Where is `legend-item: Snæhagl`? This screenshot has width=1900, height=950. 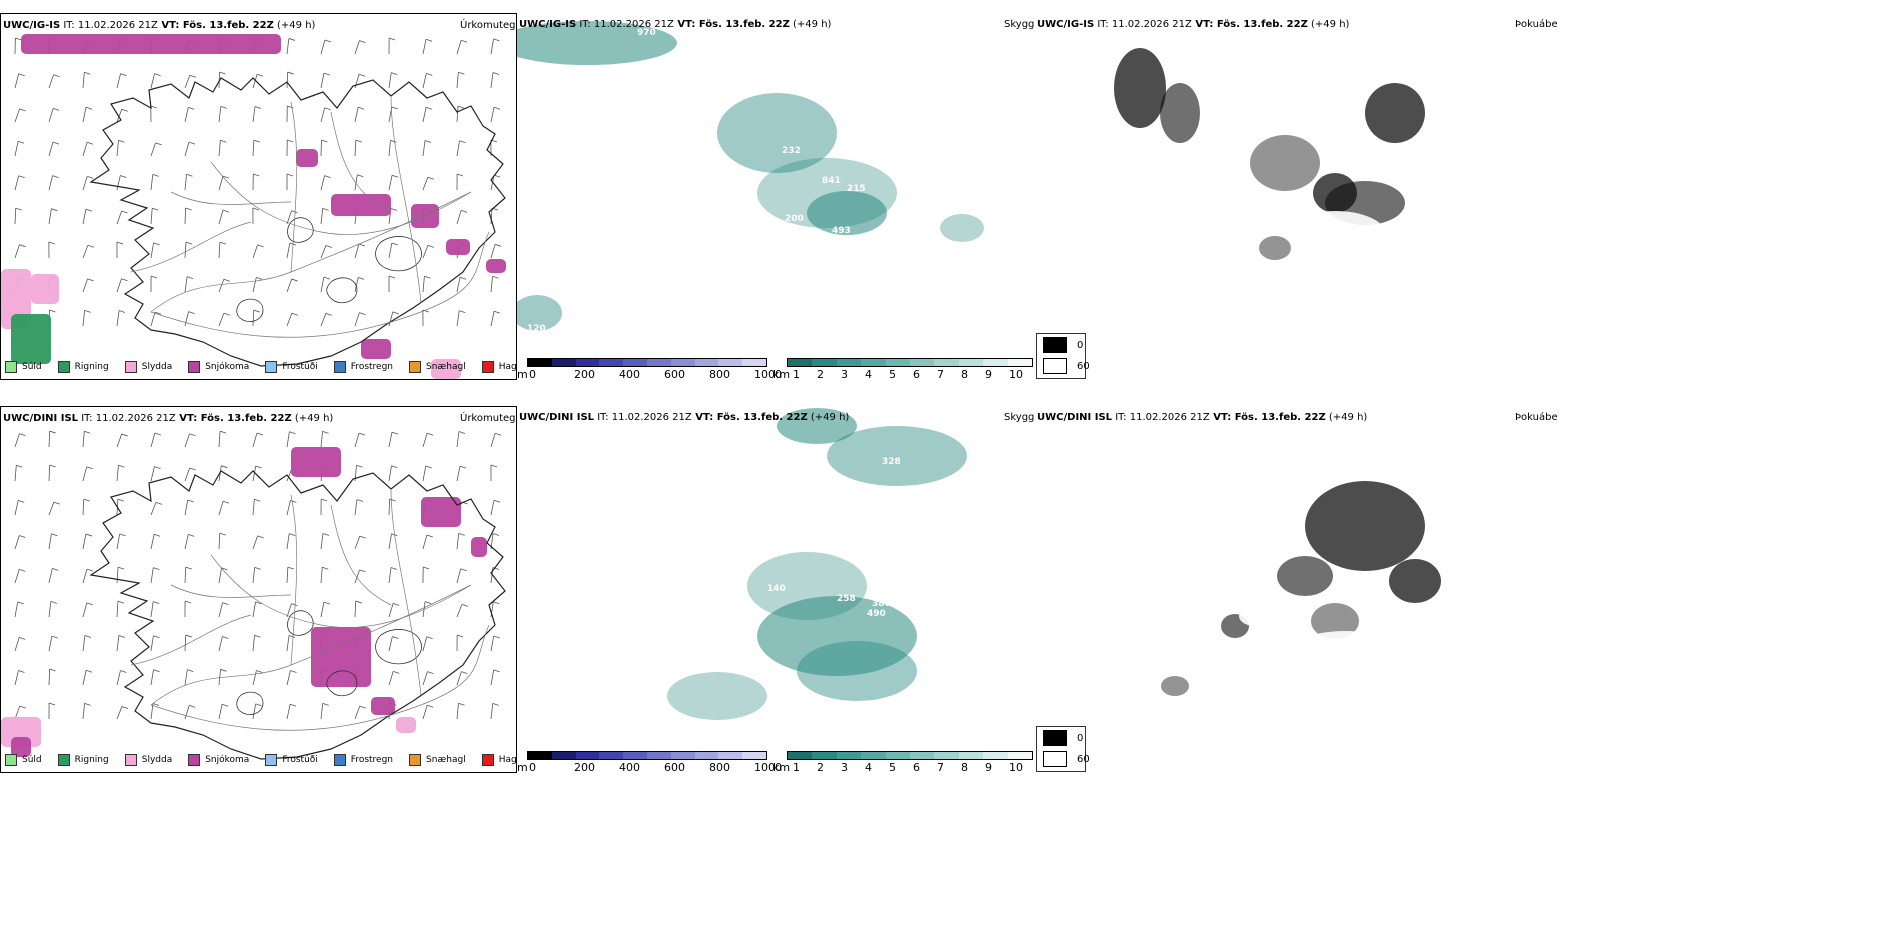
legend-item: Snæhagl is located at coordinates (437, 760).